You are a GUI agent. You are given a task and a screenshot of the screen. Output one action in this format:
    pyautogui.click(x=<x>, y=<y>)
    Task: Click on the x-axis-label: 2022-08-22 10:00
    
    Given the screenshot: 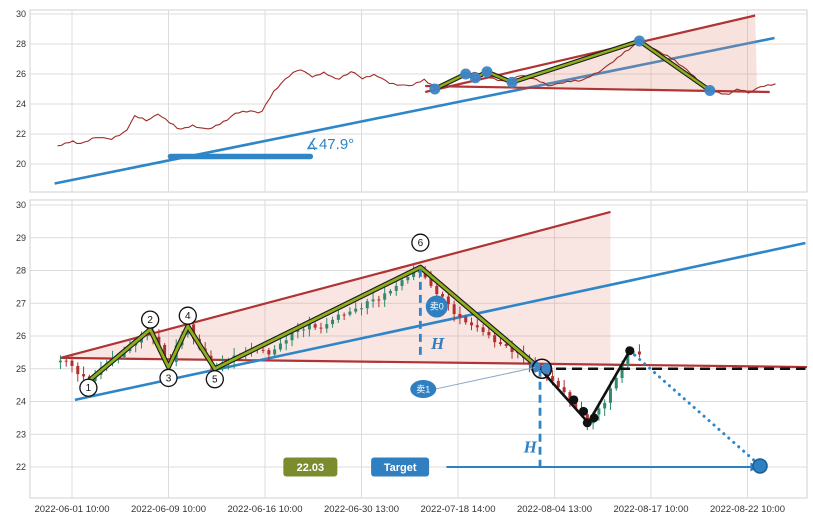 What is the action you would take?
    pyautogui.click(x=747, y=509)
    